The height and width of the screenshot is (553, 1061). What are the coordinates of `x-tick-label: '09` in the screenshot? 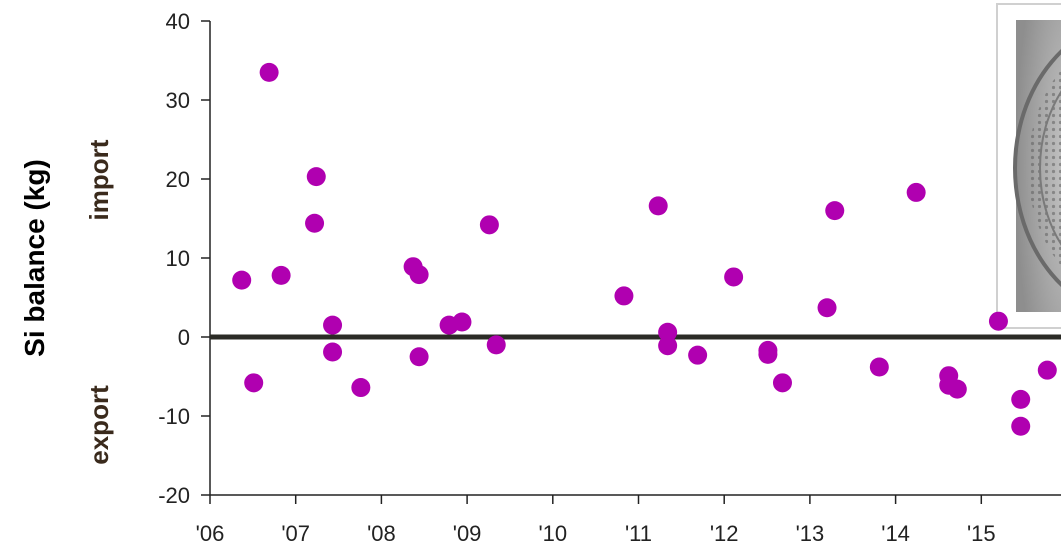 It's located at (467, 533).